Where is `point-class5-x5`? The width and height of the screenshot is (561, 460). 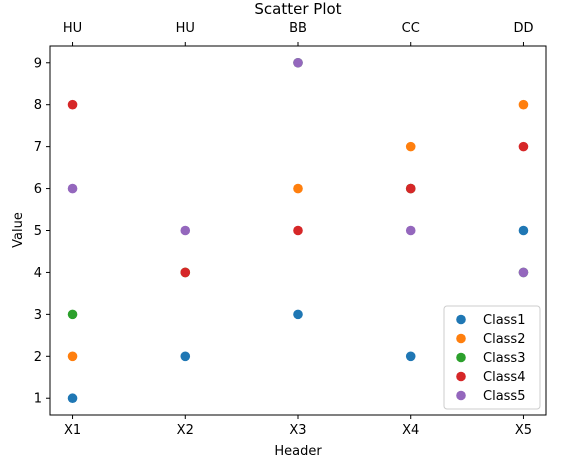
point-class5-x5 is located at coordinates (523, 272).